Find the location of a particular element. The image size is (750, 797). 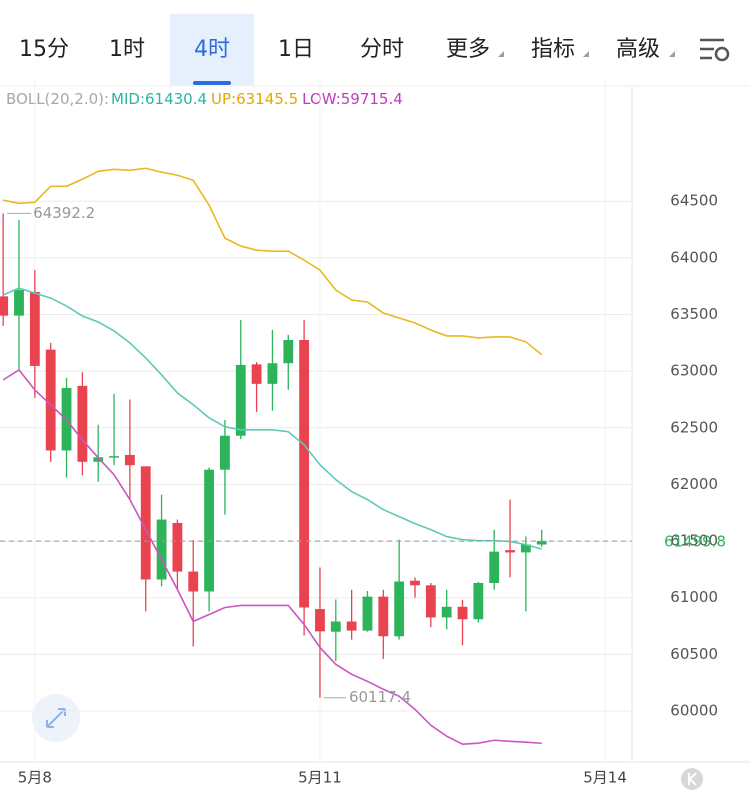

expand-button is located at coordinates (56, 718).